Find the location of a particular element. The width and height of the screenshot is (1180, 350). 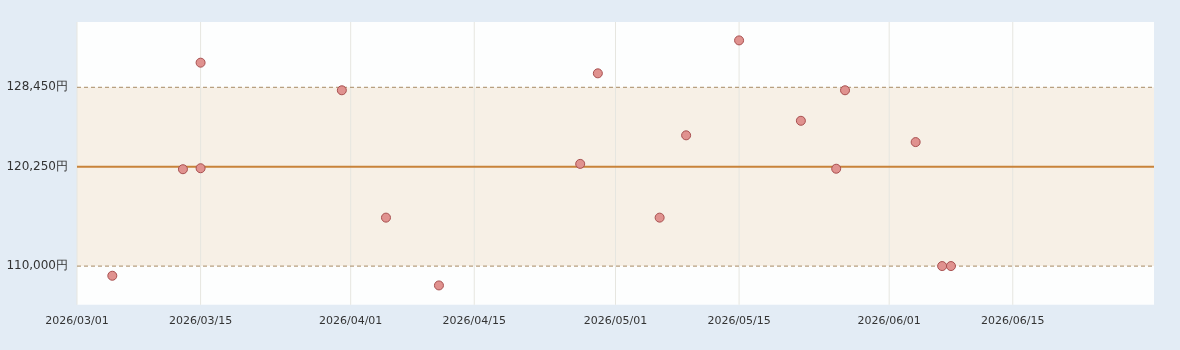

x-tick-label: 2026/05/01 is located at coordinates (615, 321).